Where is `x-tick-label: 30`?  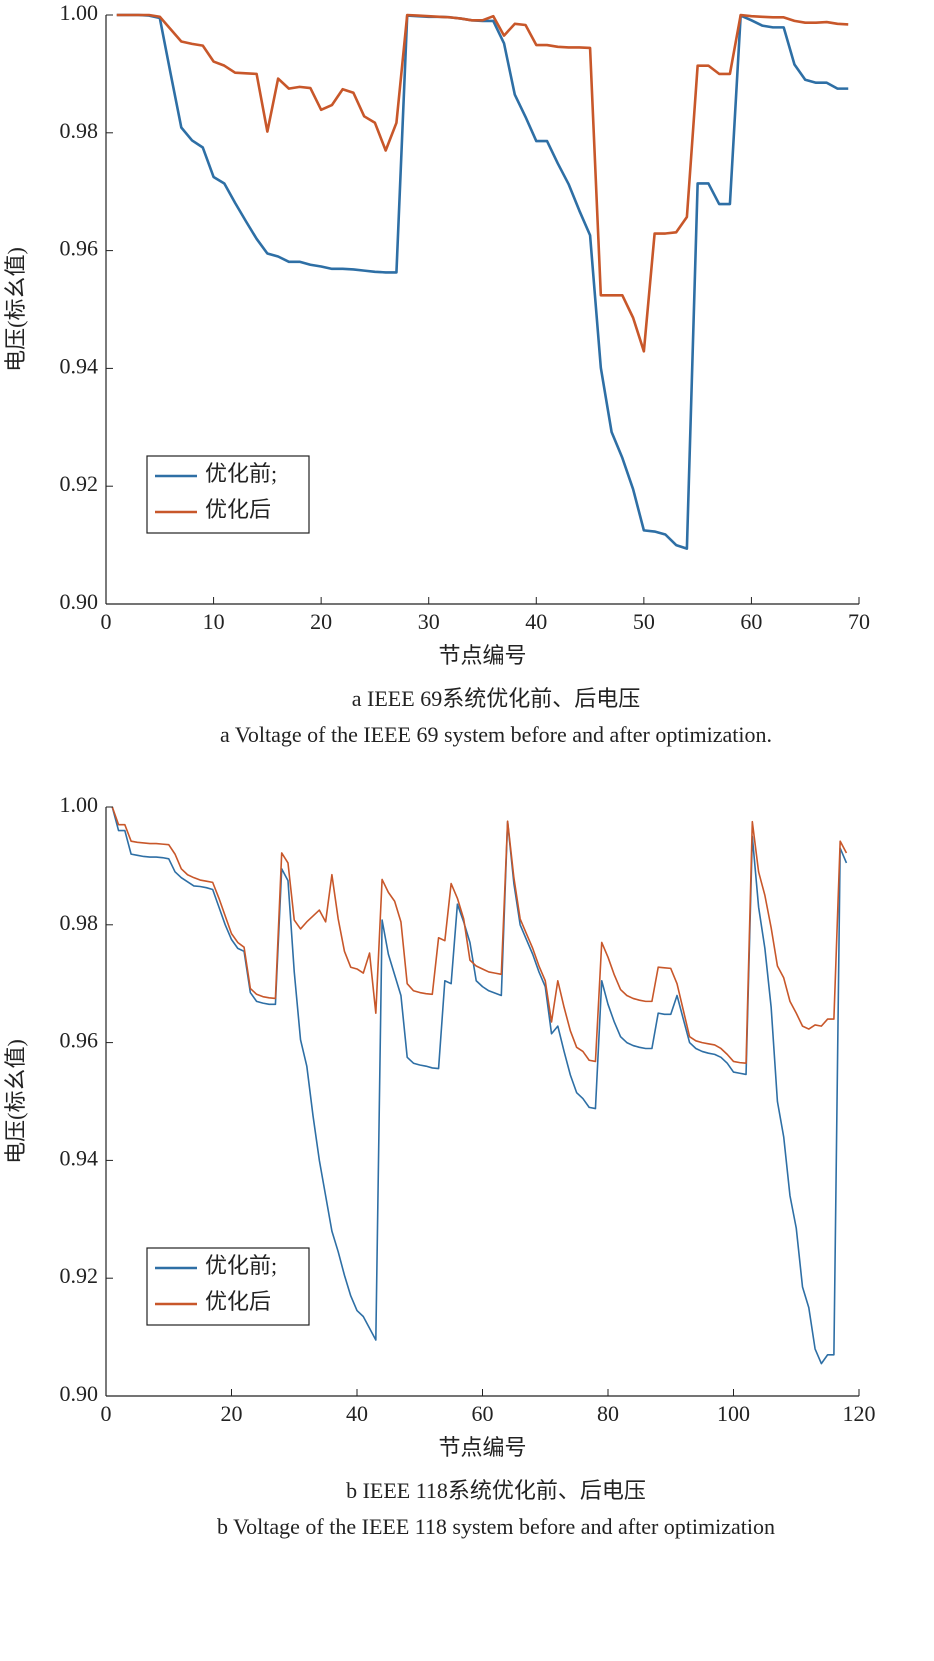
x-tick-label: 30 is located at coordinates (429, 621).